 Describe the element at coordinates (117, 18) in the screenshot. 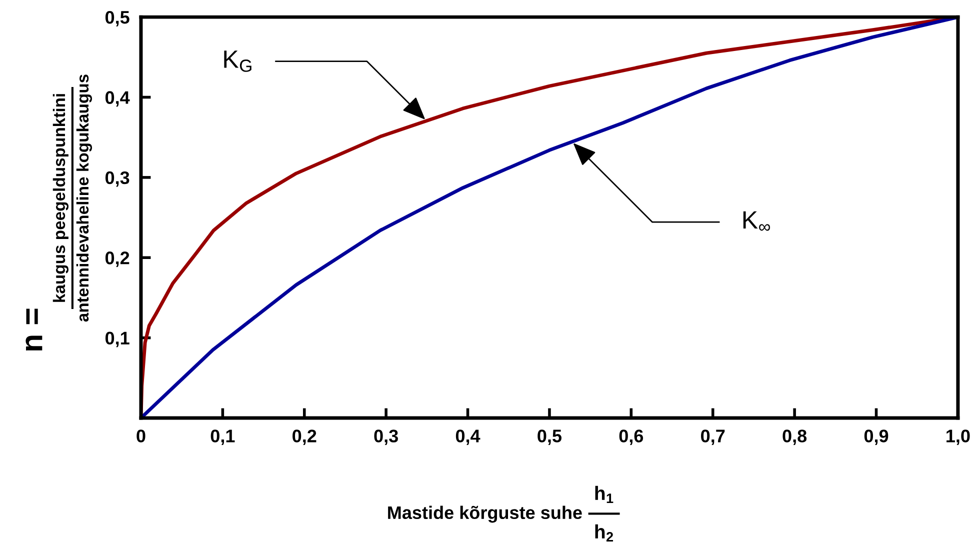

I see `y-tick-label: 0,5` at that location.